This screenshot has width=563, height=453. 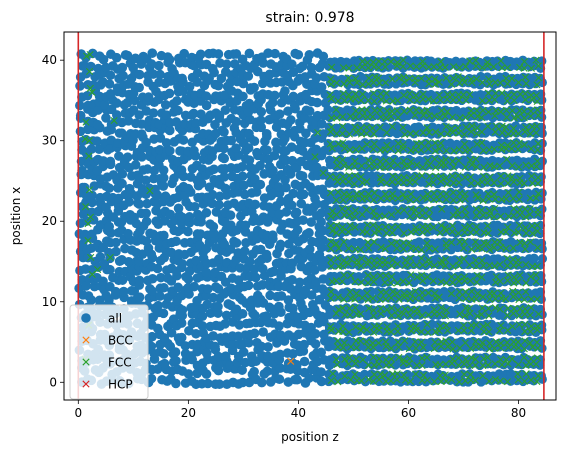 What do you see at coordinates (120, 363) in the screenshot?
I see `legend-label: FCC` at bounding box center [120, 363].